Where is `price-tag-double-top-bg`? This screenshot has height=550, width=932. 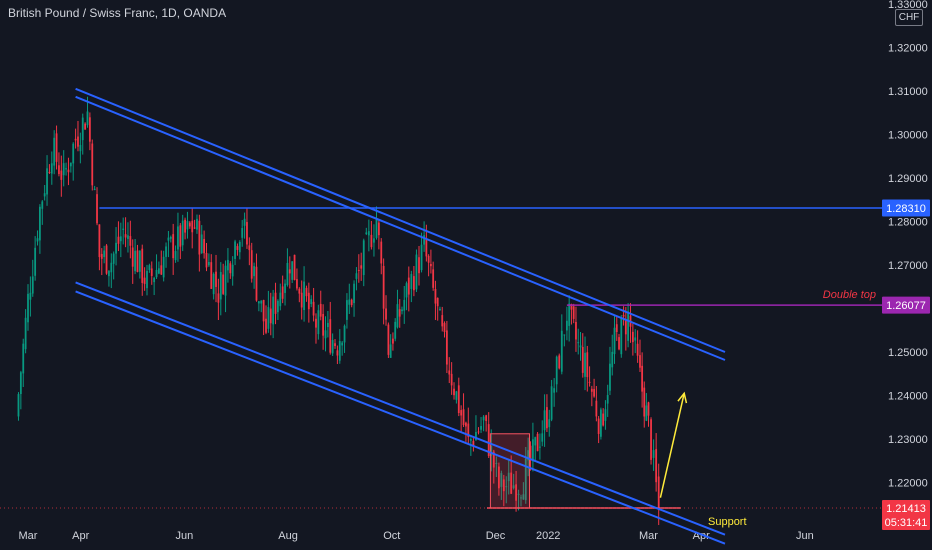
price-tag-double-top-bg is located at coordinates (906, 305).